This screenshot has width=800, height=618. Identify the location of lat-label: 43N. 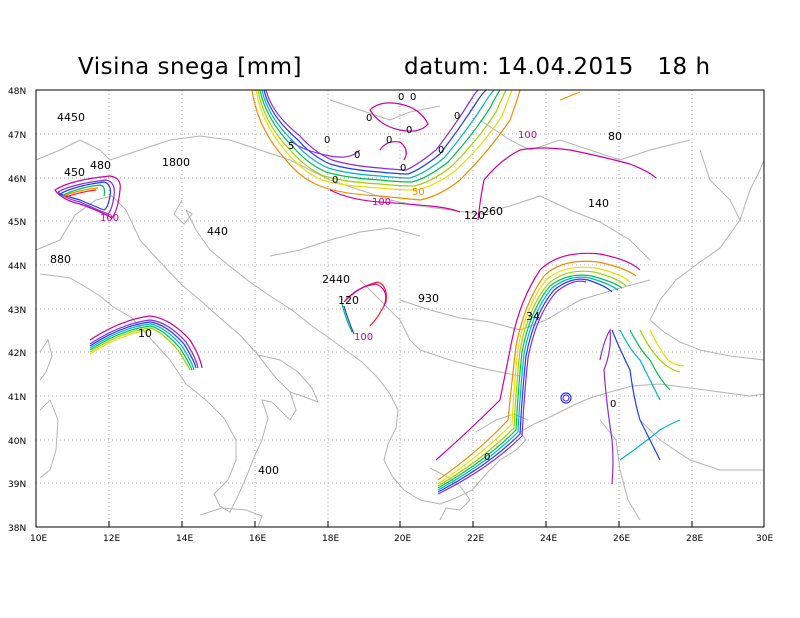
(17, 311).